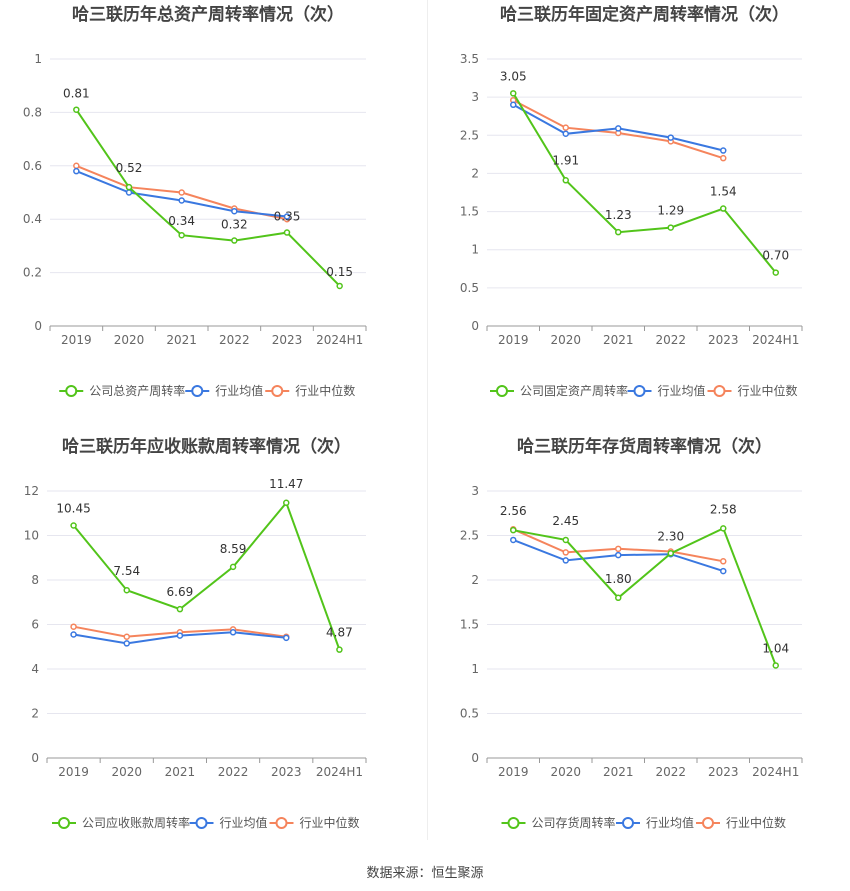 This screenshot has height=891, width=850. Describe the element at coordinates (234, 225) in the screenshot. I see `data-label: 0.32` at that location.